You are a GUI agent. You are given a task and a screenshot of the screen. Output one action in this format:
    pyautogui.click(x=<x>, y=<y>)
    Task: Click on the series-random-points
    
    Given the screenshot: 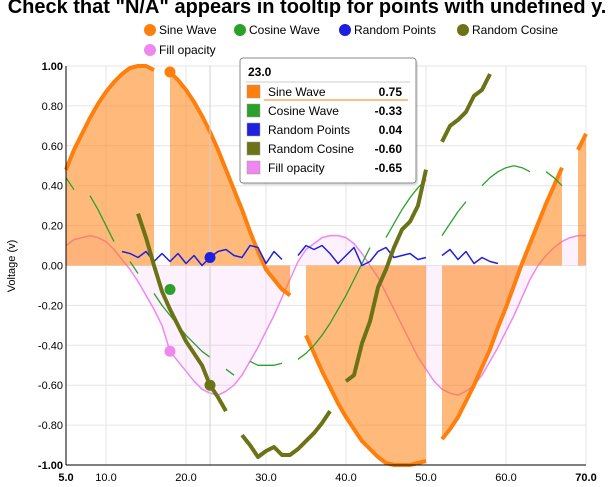 What is the action you would take?
    pyautogui.click(x=310, y=255)
    